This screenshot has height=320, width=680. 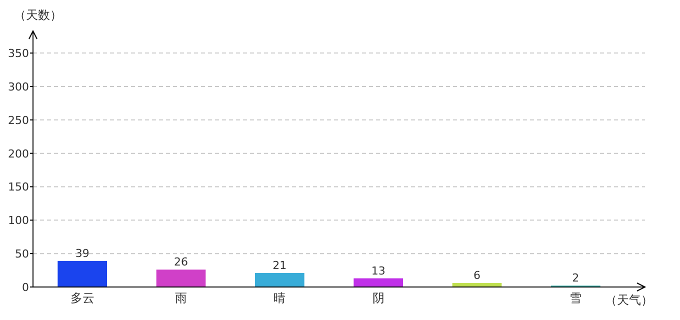 What do you see at coordinates (22, 254) in the screenshot?
I see `y-tick-label: 50` at bounding box center [22, 254].